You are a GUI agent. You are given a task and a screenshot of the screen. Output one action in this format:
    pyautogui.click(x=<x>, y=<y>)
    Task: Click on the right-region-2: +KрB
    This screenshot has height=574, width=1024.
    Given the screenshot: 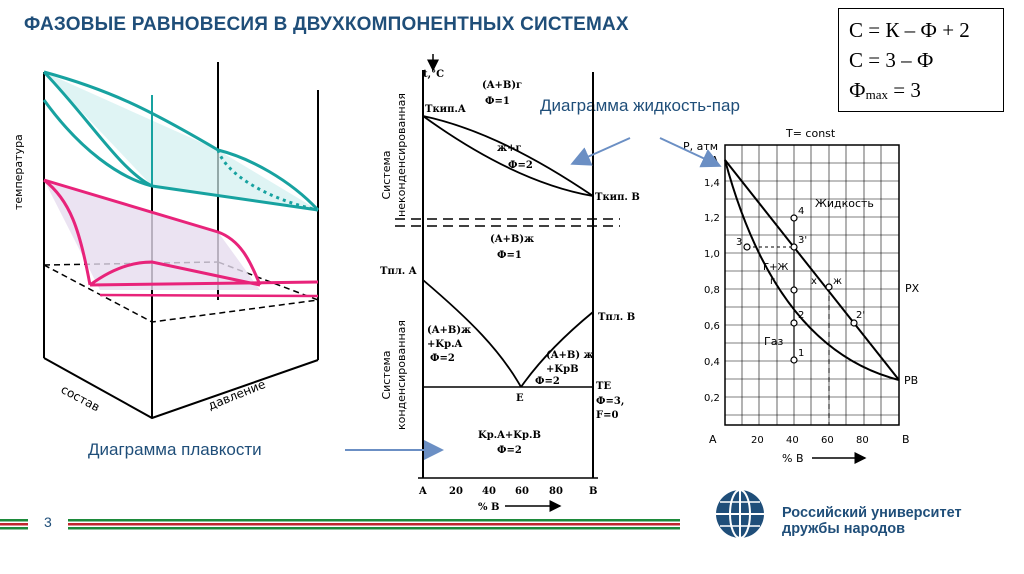 What is the action you would take?
    pyautogui.click(x=562, y=369)
    